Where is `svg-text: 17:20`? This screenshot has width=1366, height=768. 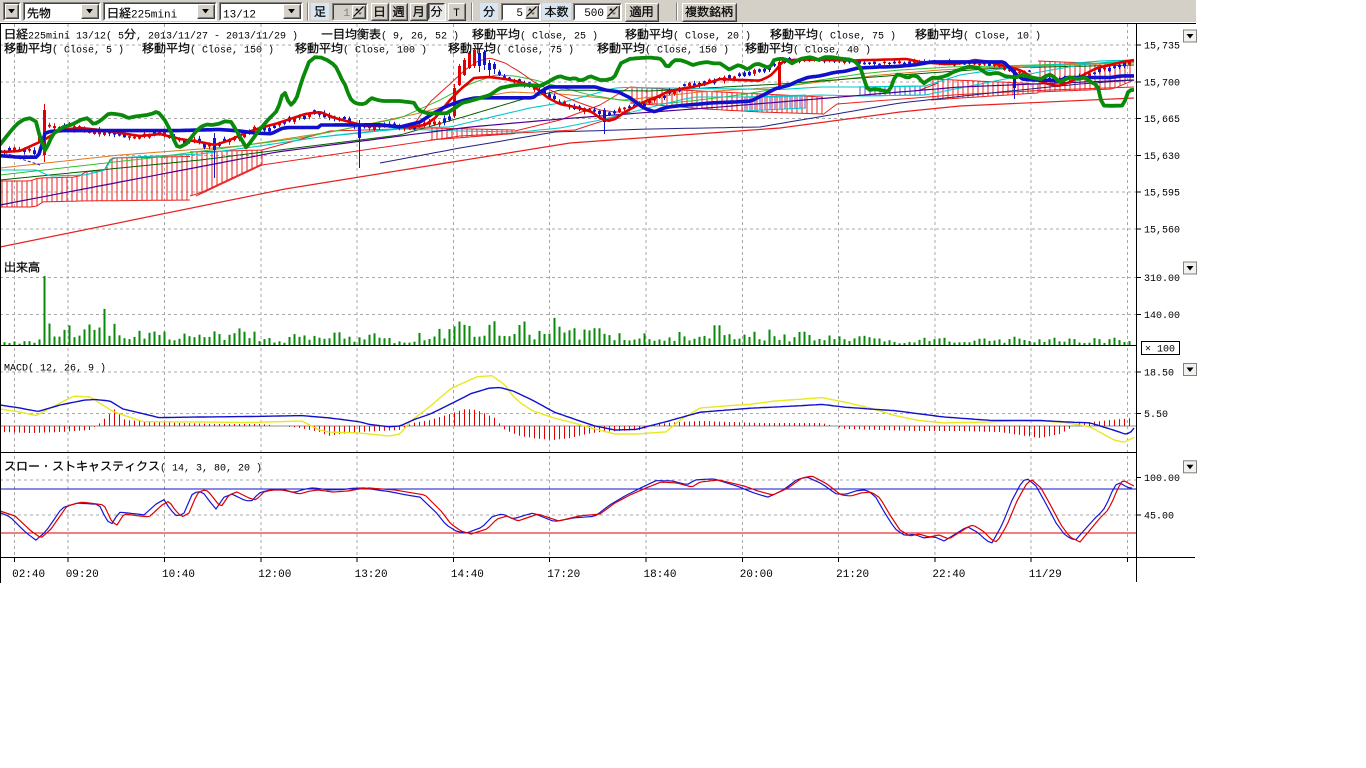
svg-text: 17:20 is located at coordinates (563, 575).